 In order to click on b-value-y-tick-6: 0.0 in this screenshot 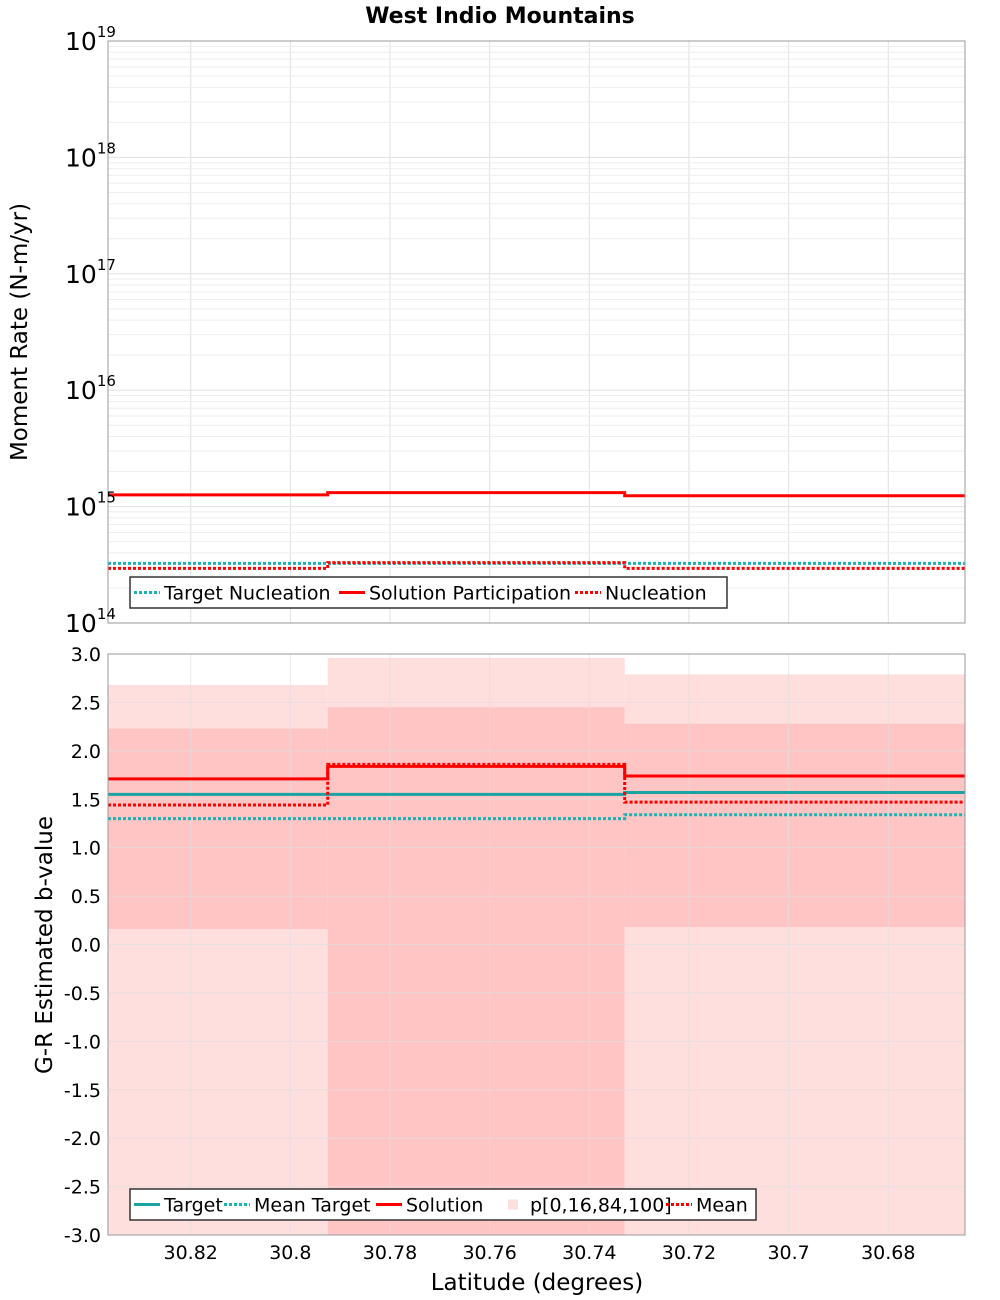, I will do `click(86, 946)`.